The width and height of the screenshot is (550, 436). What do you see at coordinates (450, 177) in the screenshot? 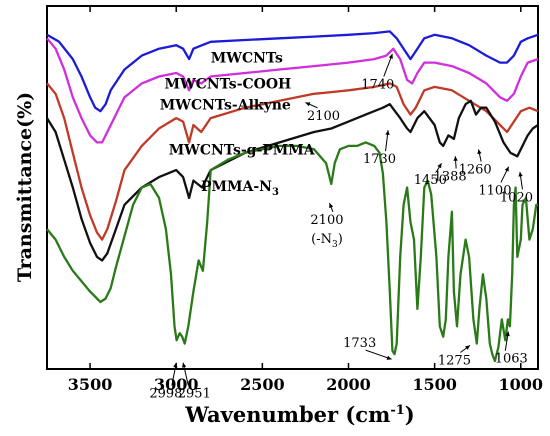
I see `peak-annotation: 1388` at bounding box center [450, 177].